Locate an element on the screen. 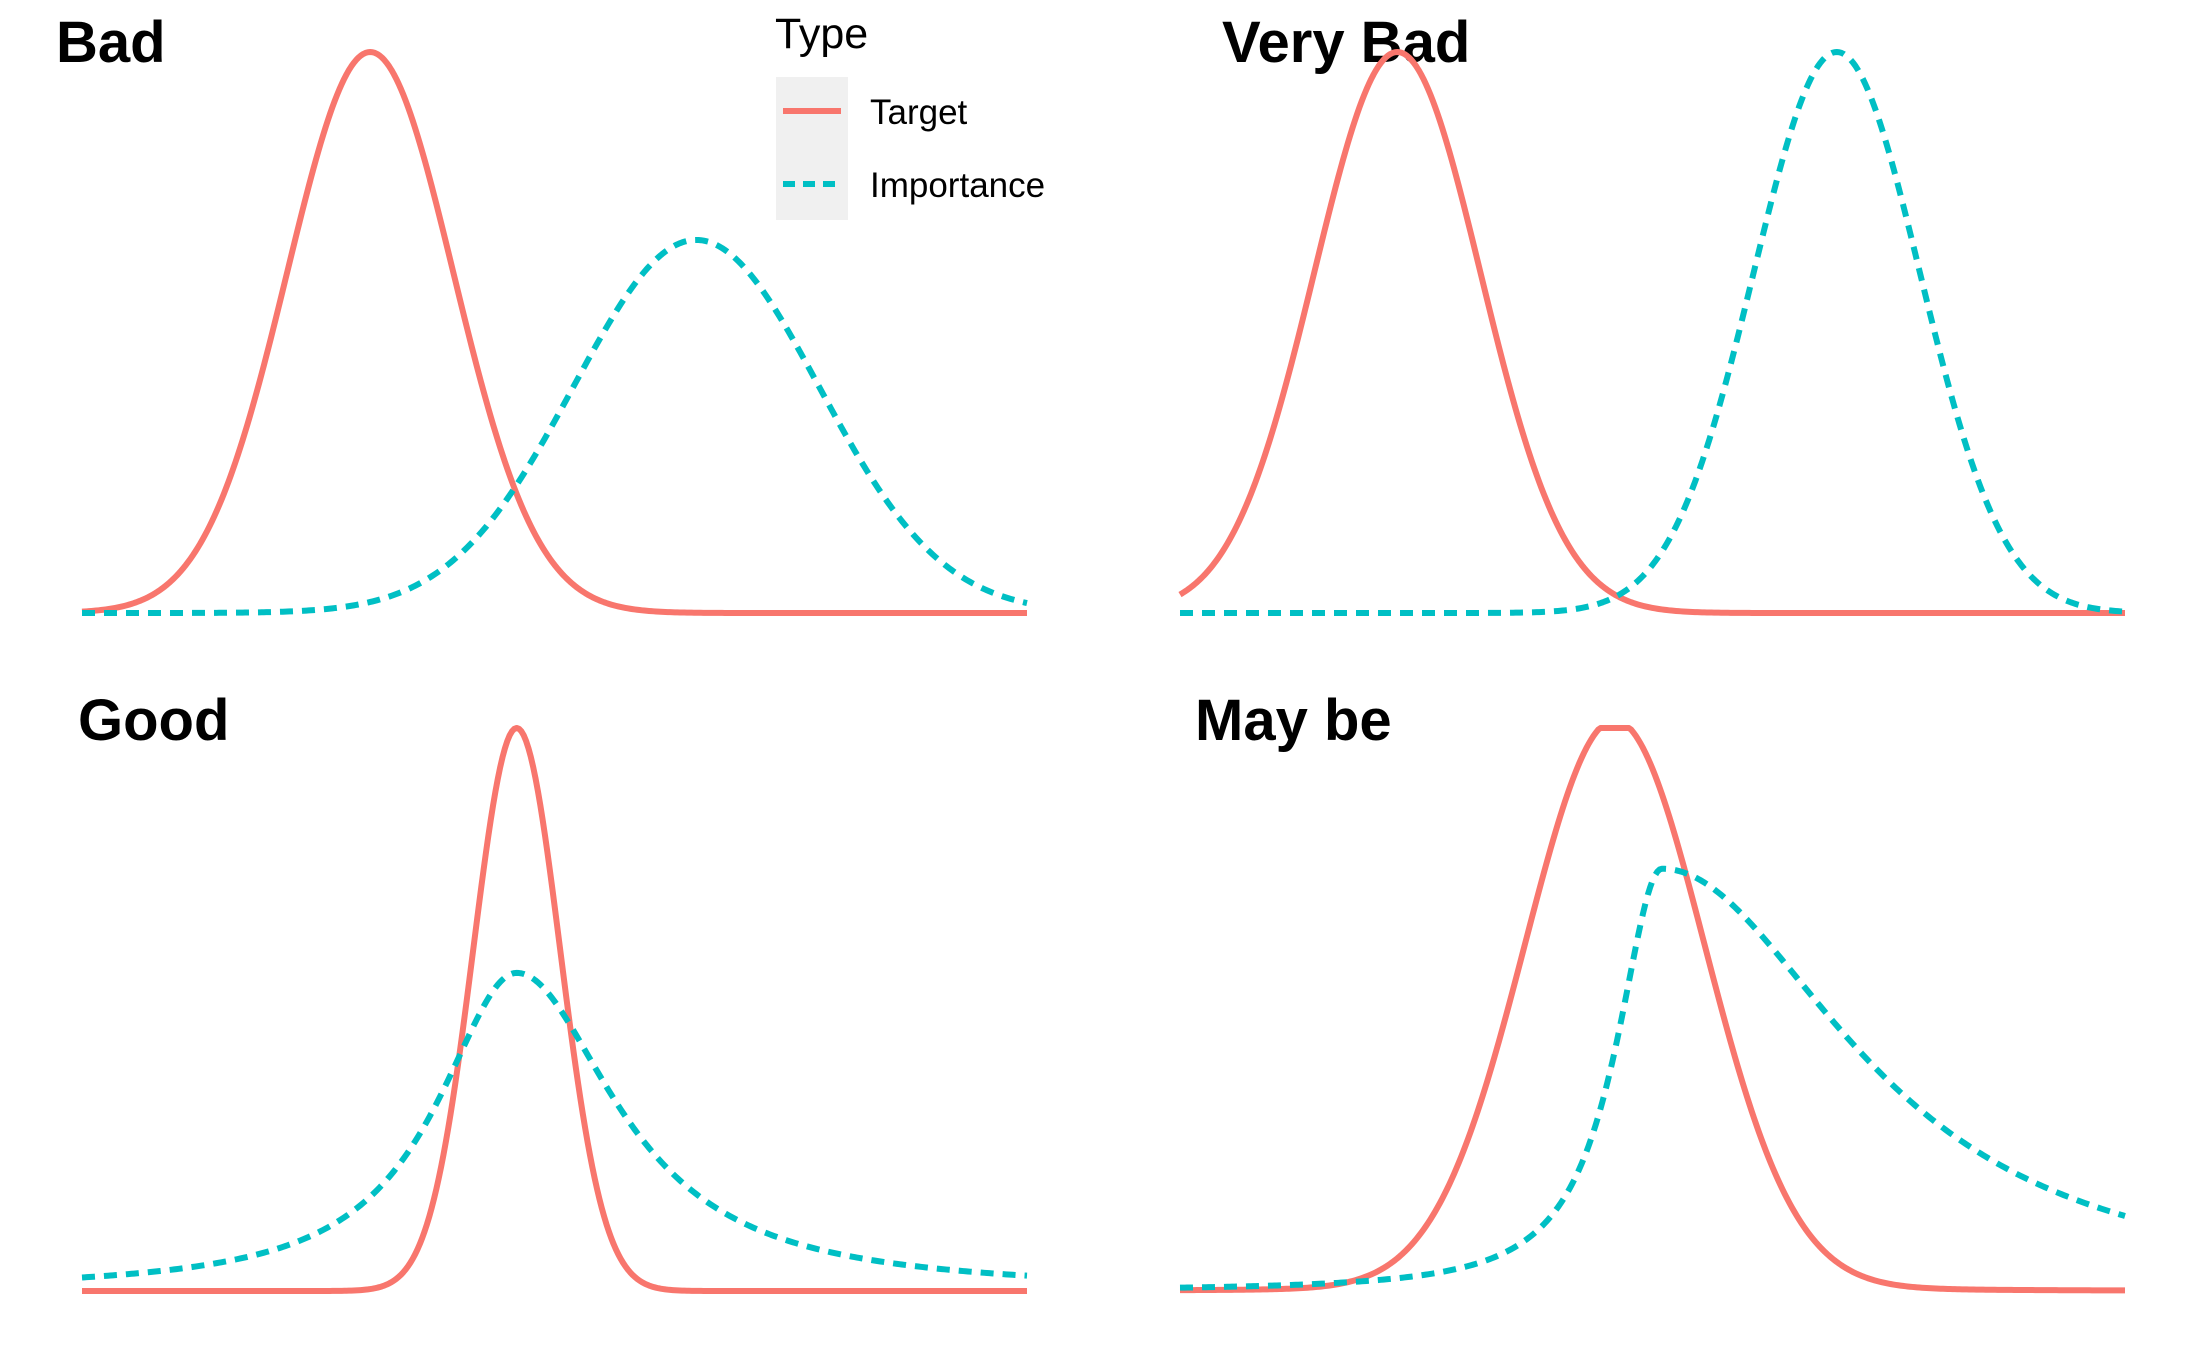 This screenshot has height=1350, width=2187. series-line-importance-may-be is located at coordinates (1652, 1078).